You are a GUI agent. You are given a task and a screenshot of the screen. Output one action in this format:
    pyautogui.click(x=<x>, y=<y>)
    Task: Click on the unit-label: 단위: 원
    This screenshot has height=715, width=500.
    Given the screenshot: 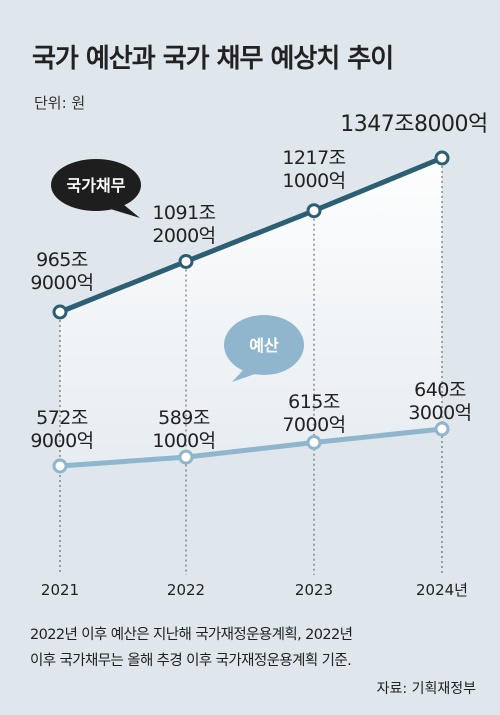 What is the action you would take?
    pyautogui.click(x=60, y=103)
    